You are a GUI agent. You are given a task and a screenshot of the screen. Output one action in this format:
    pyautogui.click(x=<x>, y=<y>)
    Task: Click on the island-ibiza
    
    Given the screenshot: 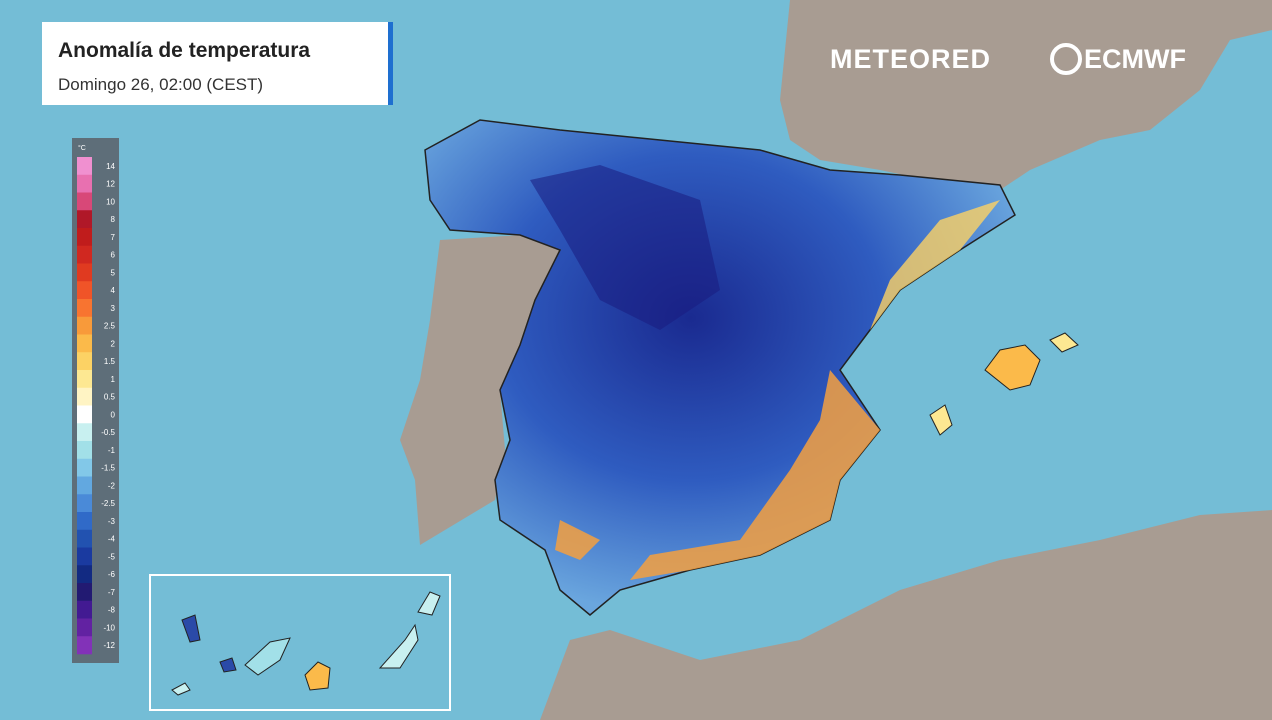 What is the action you would take?
    pyautogui.click(x=941, y=420)
    